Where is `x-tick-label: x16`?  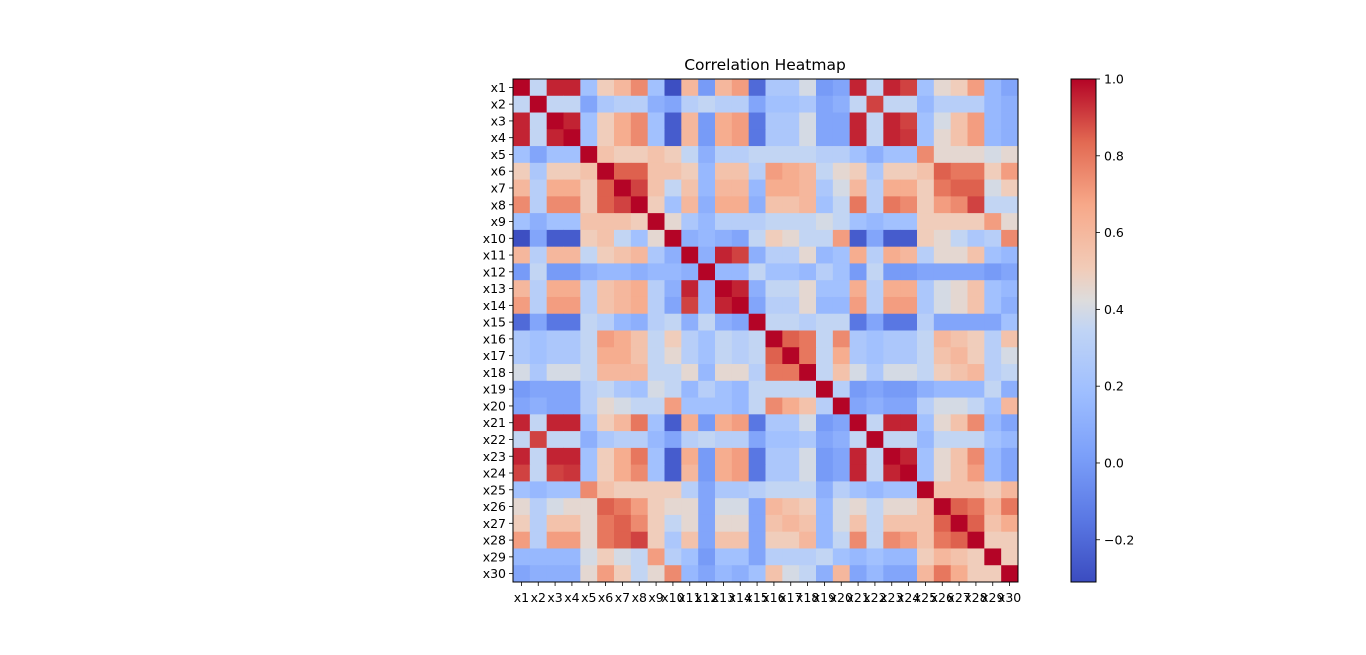
x-tick-label: x16 is located at coordinates (773, 597).